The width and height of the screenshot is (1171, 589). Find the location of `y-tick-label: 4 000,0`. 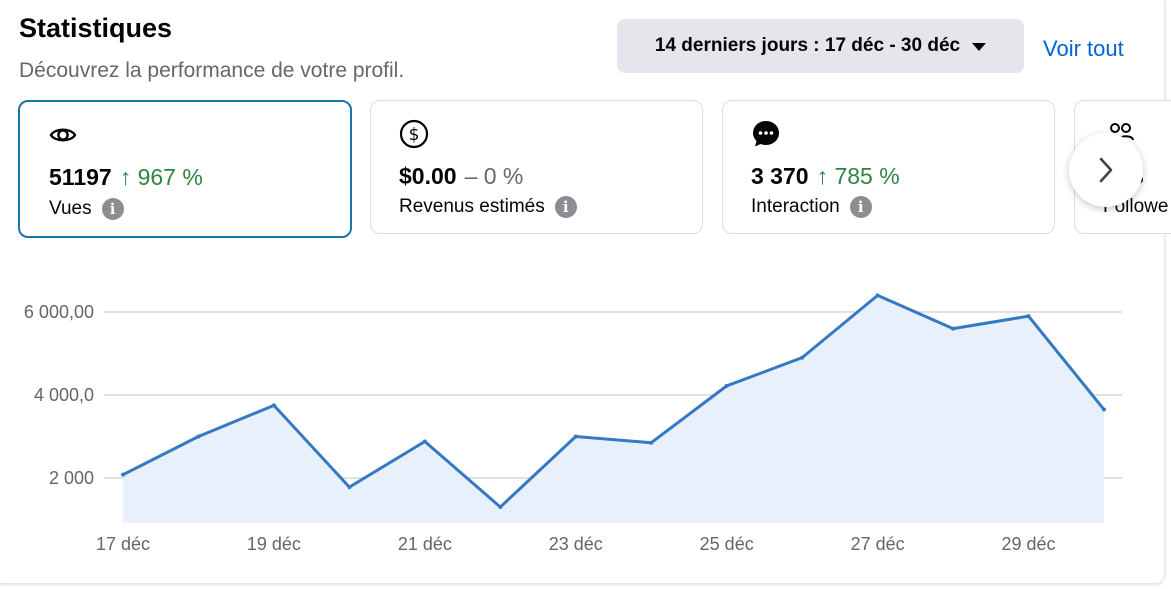

y-tick-label: 4 000,0 is located at coordinates (64, 395).